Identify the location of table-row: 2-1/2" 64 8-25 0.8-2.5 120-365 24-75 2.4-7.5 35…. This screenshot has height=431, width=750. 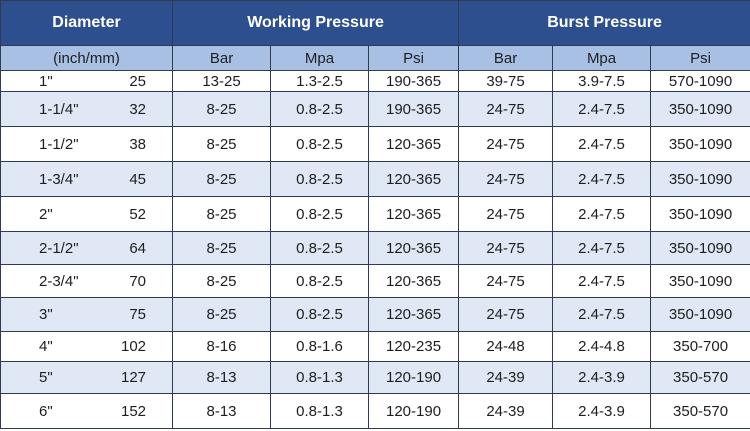
(375, 248).